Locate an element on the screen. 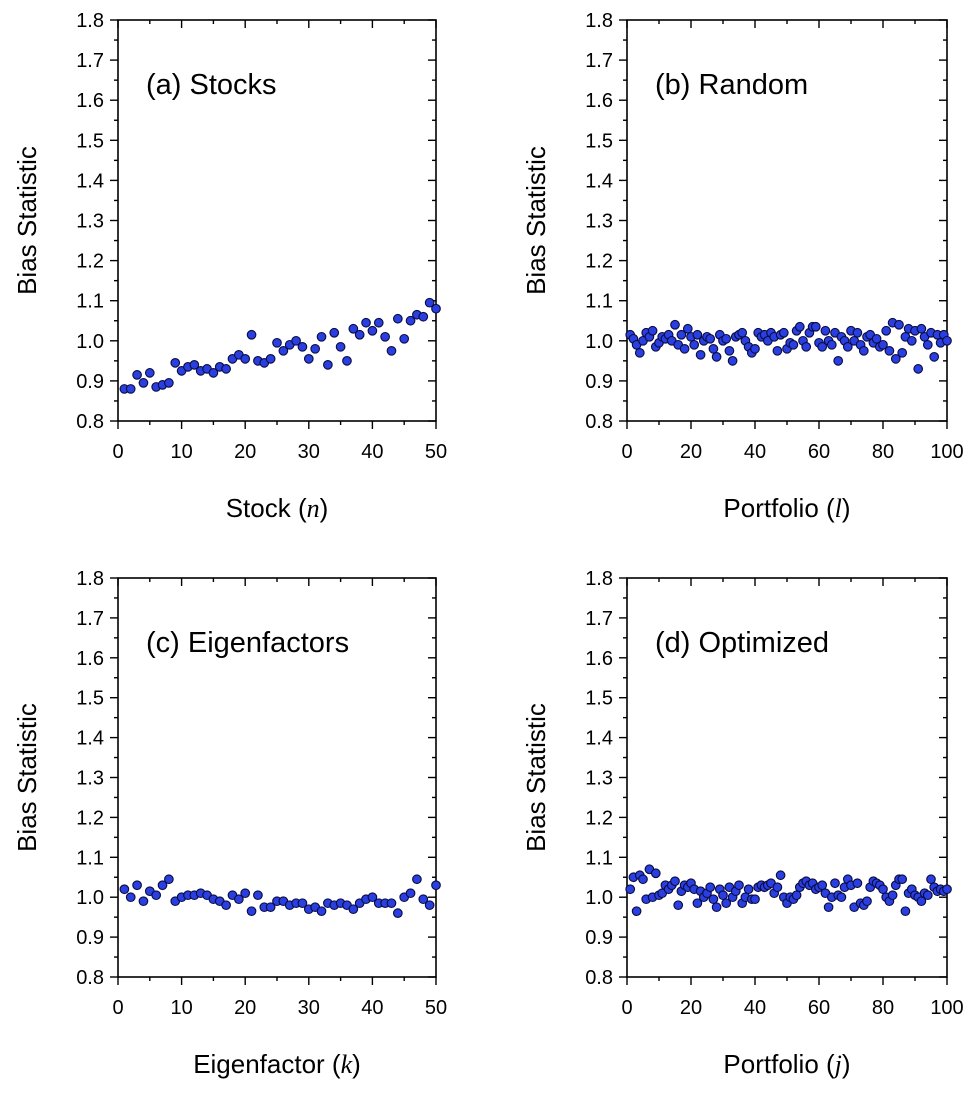 Image resolution: width=980 pixels, height=1098 pixels. x-axis-label: Eigenfactor (k) is located at coordinates (277, 1064).